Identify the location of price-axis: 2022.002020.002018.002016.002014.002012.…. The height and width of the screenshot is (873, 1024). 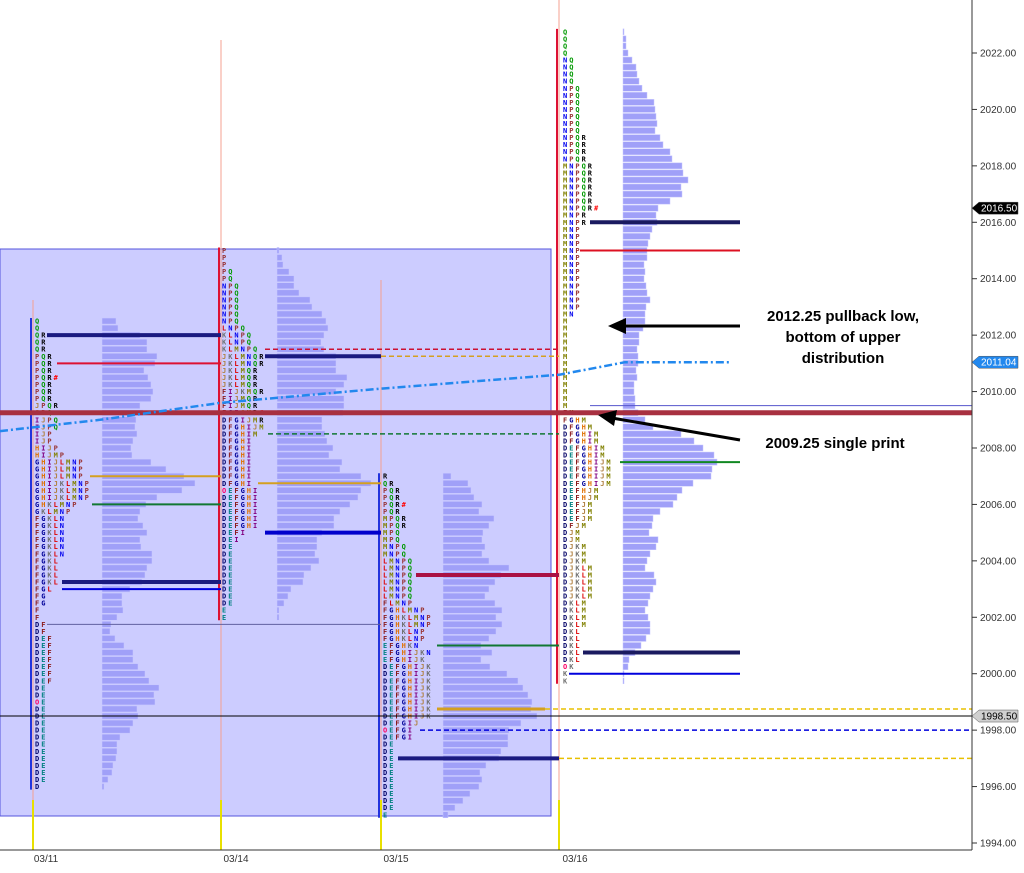
(995, 425).